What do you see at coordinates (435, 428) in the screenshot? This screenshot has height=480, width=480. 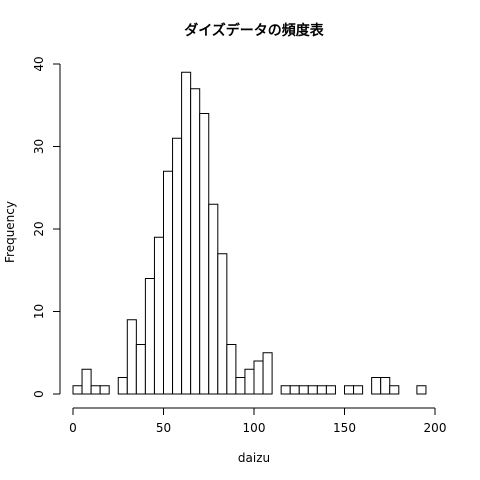 I see `x-tick-label-200: 200` at bounding box center [435, 428].